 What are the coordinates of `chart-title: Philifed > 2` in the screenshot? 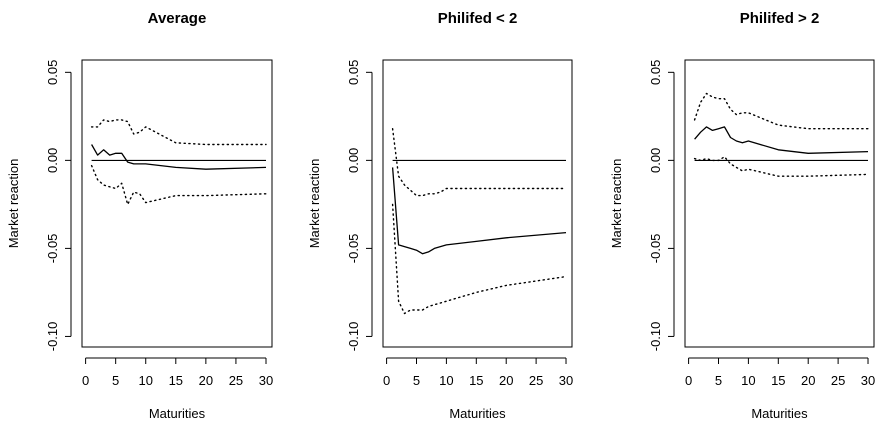 It's located at (780, 18).